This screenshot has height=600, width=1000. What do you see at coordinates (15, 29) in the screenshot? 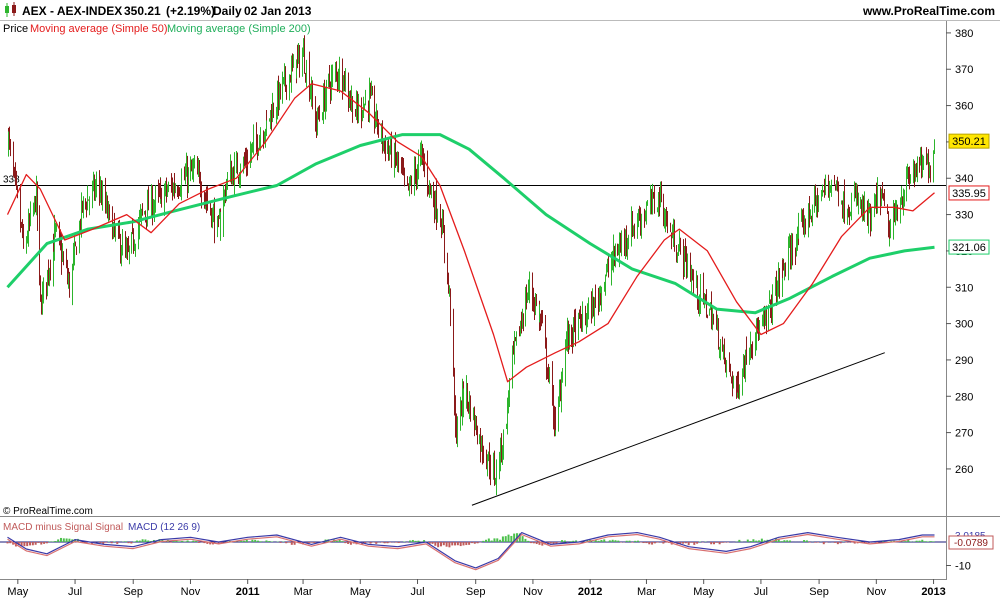
I see `legend-price: Price` at bounding box center [15, 29].